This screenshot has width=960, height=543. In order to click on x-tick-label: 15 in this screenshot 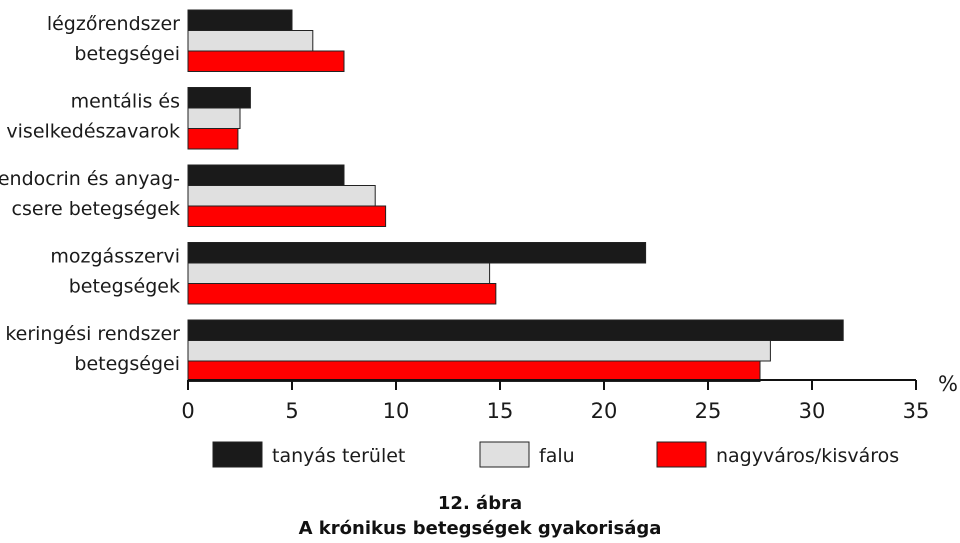, I will do `click(500, 411)`.